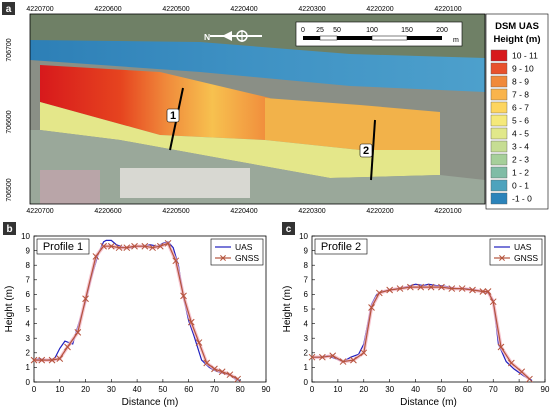 This screenshot has width=550, height=420. What do you see at coordinates (175, 211) in the screenshot?
I see `bottom-tick-label: 4220500` at bounding box center [175, 211].